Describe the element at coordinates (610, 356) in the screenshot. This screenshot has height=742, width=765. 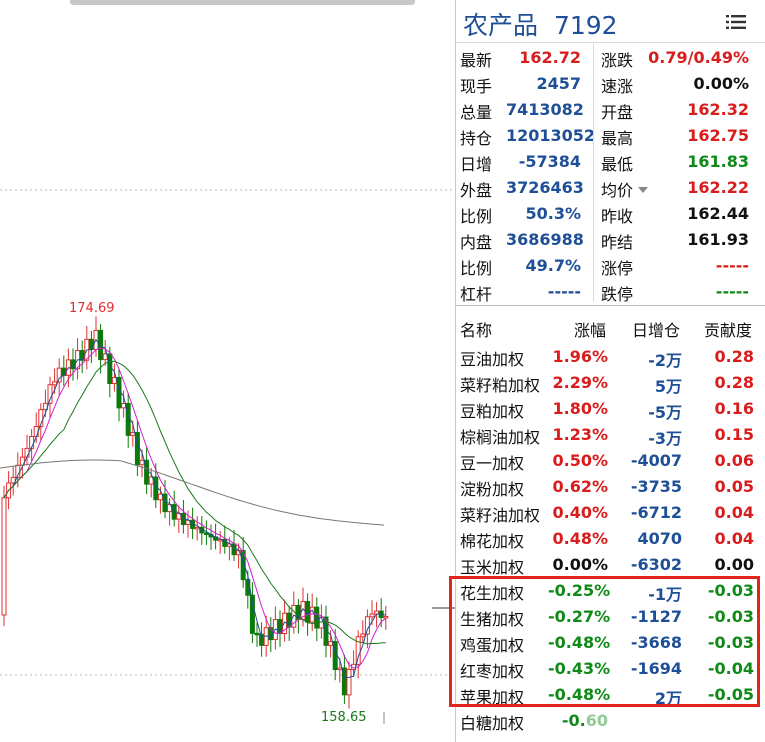
I see `table-row: 豆油加权 1.96% -2万 0.28` at that location.